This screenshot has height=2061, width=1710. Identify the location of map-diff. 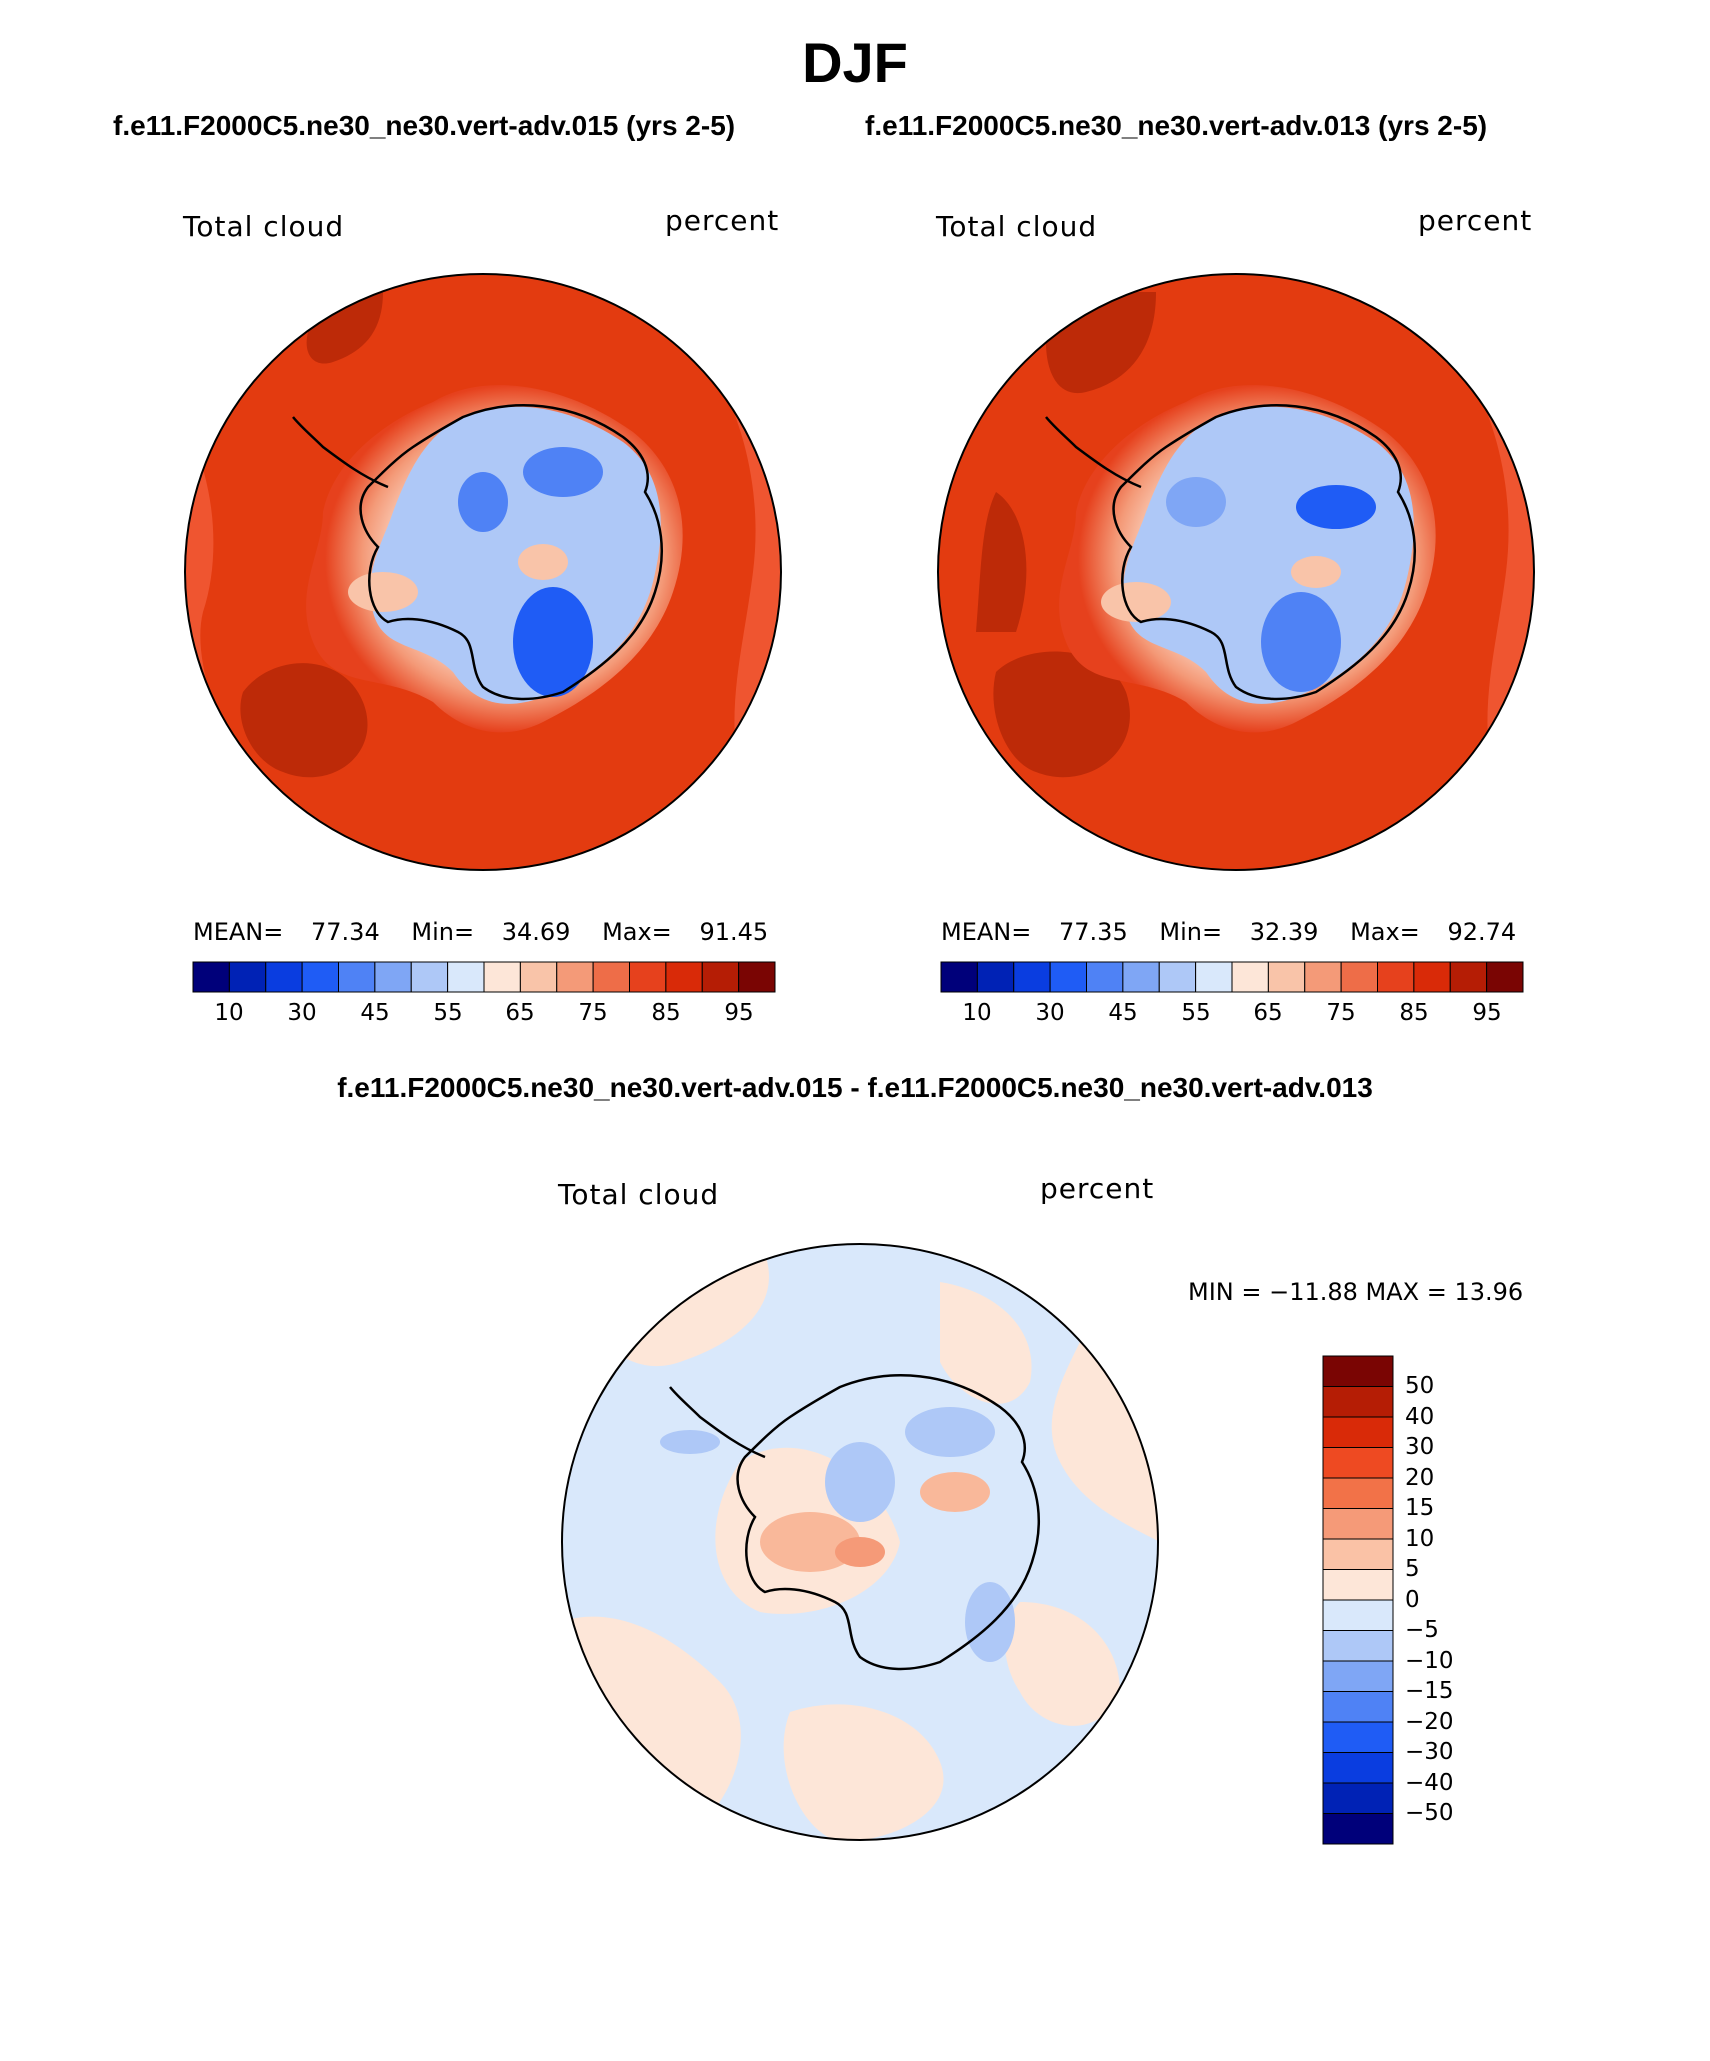
(860, 1542).